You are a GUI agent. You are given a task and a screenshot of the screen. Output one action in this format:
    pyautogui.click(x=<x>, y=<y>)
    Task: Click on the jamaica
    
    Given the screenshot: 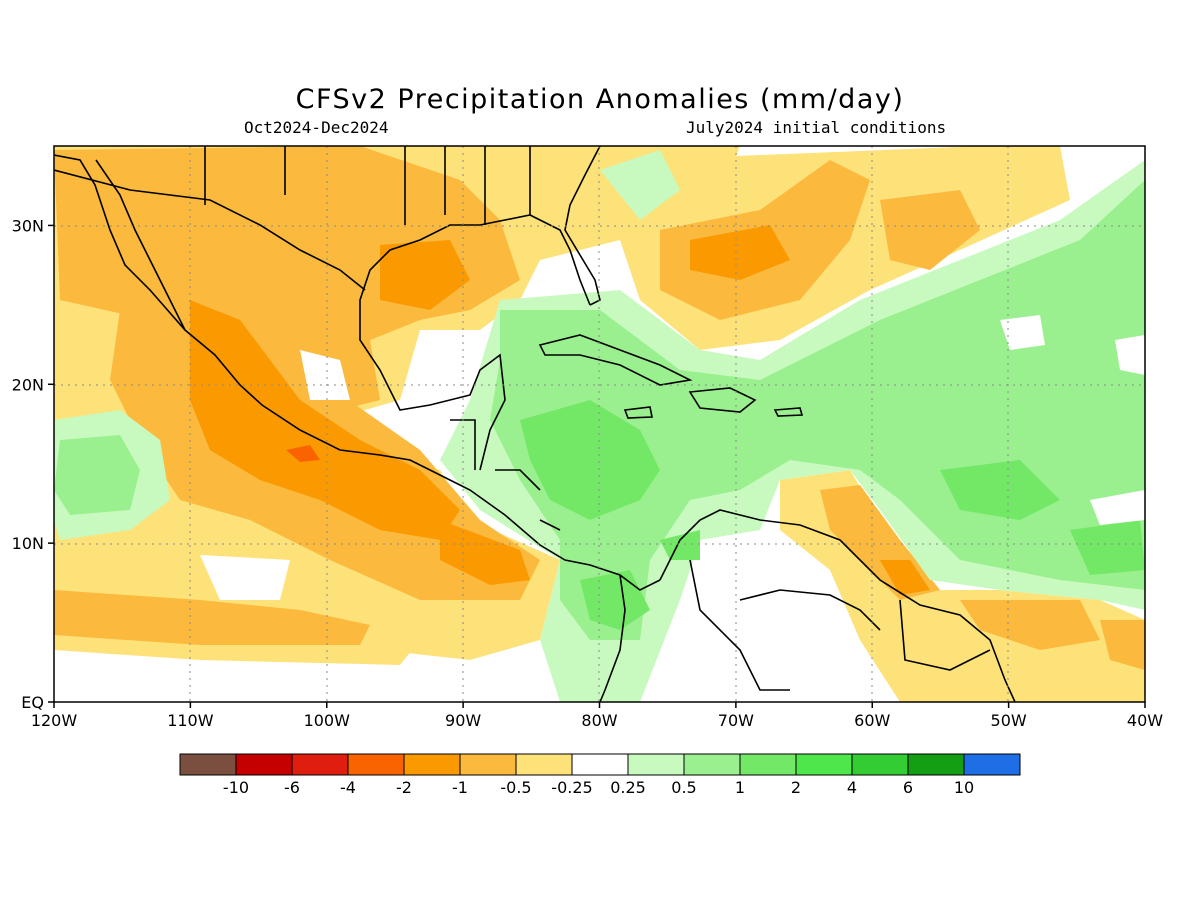 What is the action you would take?
    pyautogui.click(x=638, y=412)
    